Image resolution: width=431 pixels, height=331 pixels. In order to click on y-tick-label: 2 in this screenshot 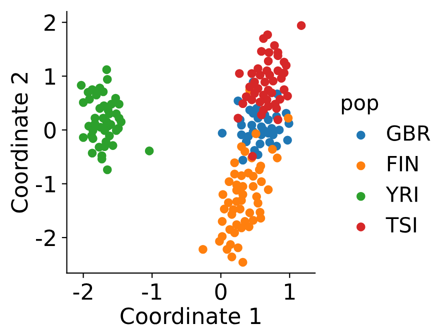, I will do `click(49, 22)`.